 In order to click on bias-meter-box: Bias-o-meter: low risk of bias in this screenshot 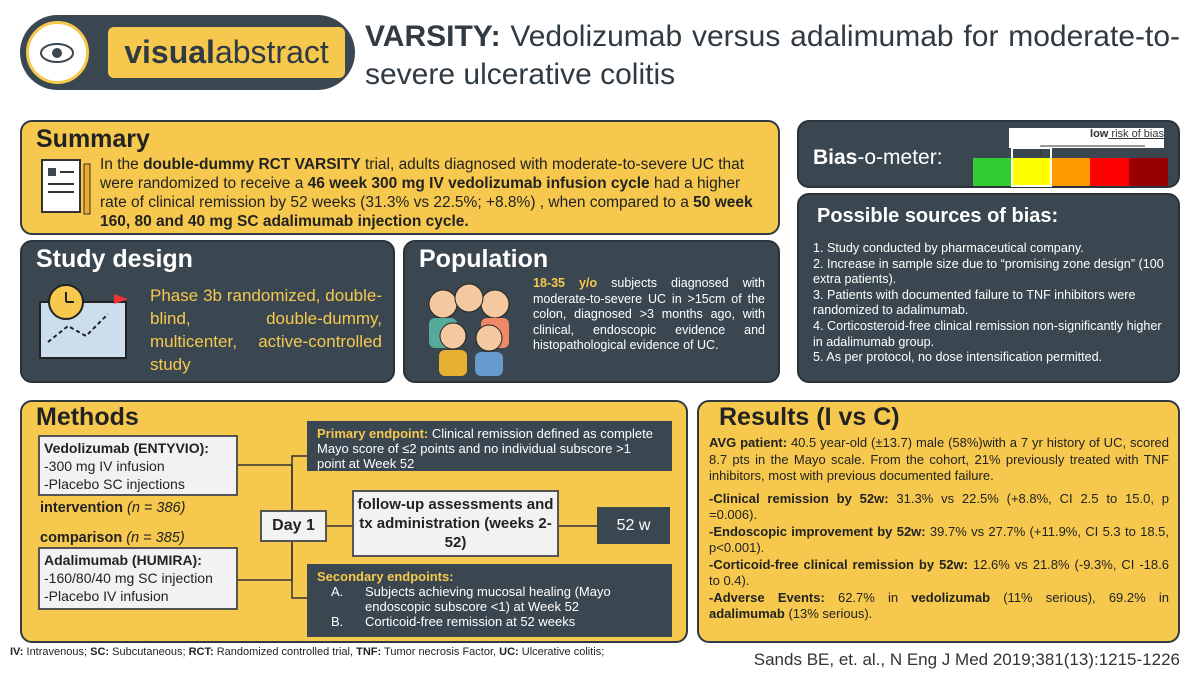, I will do `click(988, 154)`.